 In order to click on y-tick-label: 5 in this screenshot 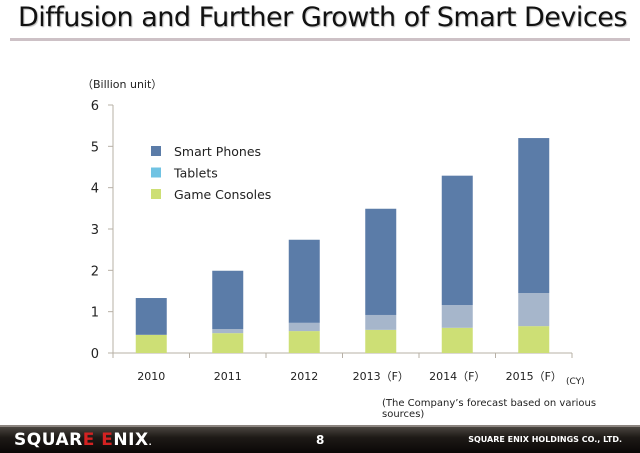, I will do `click(95, 147)`.